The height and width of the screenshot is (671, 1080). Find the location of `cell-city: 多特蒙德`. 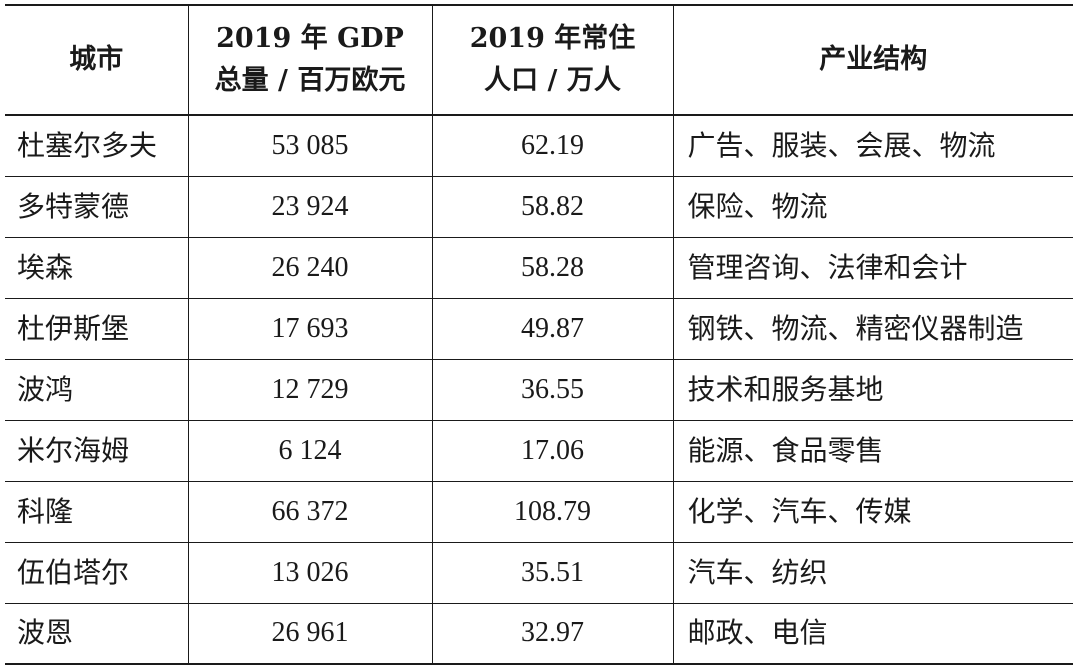

cell-city: 多特蒙德 is located at coordinates (96, 207).